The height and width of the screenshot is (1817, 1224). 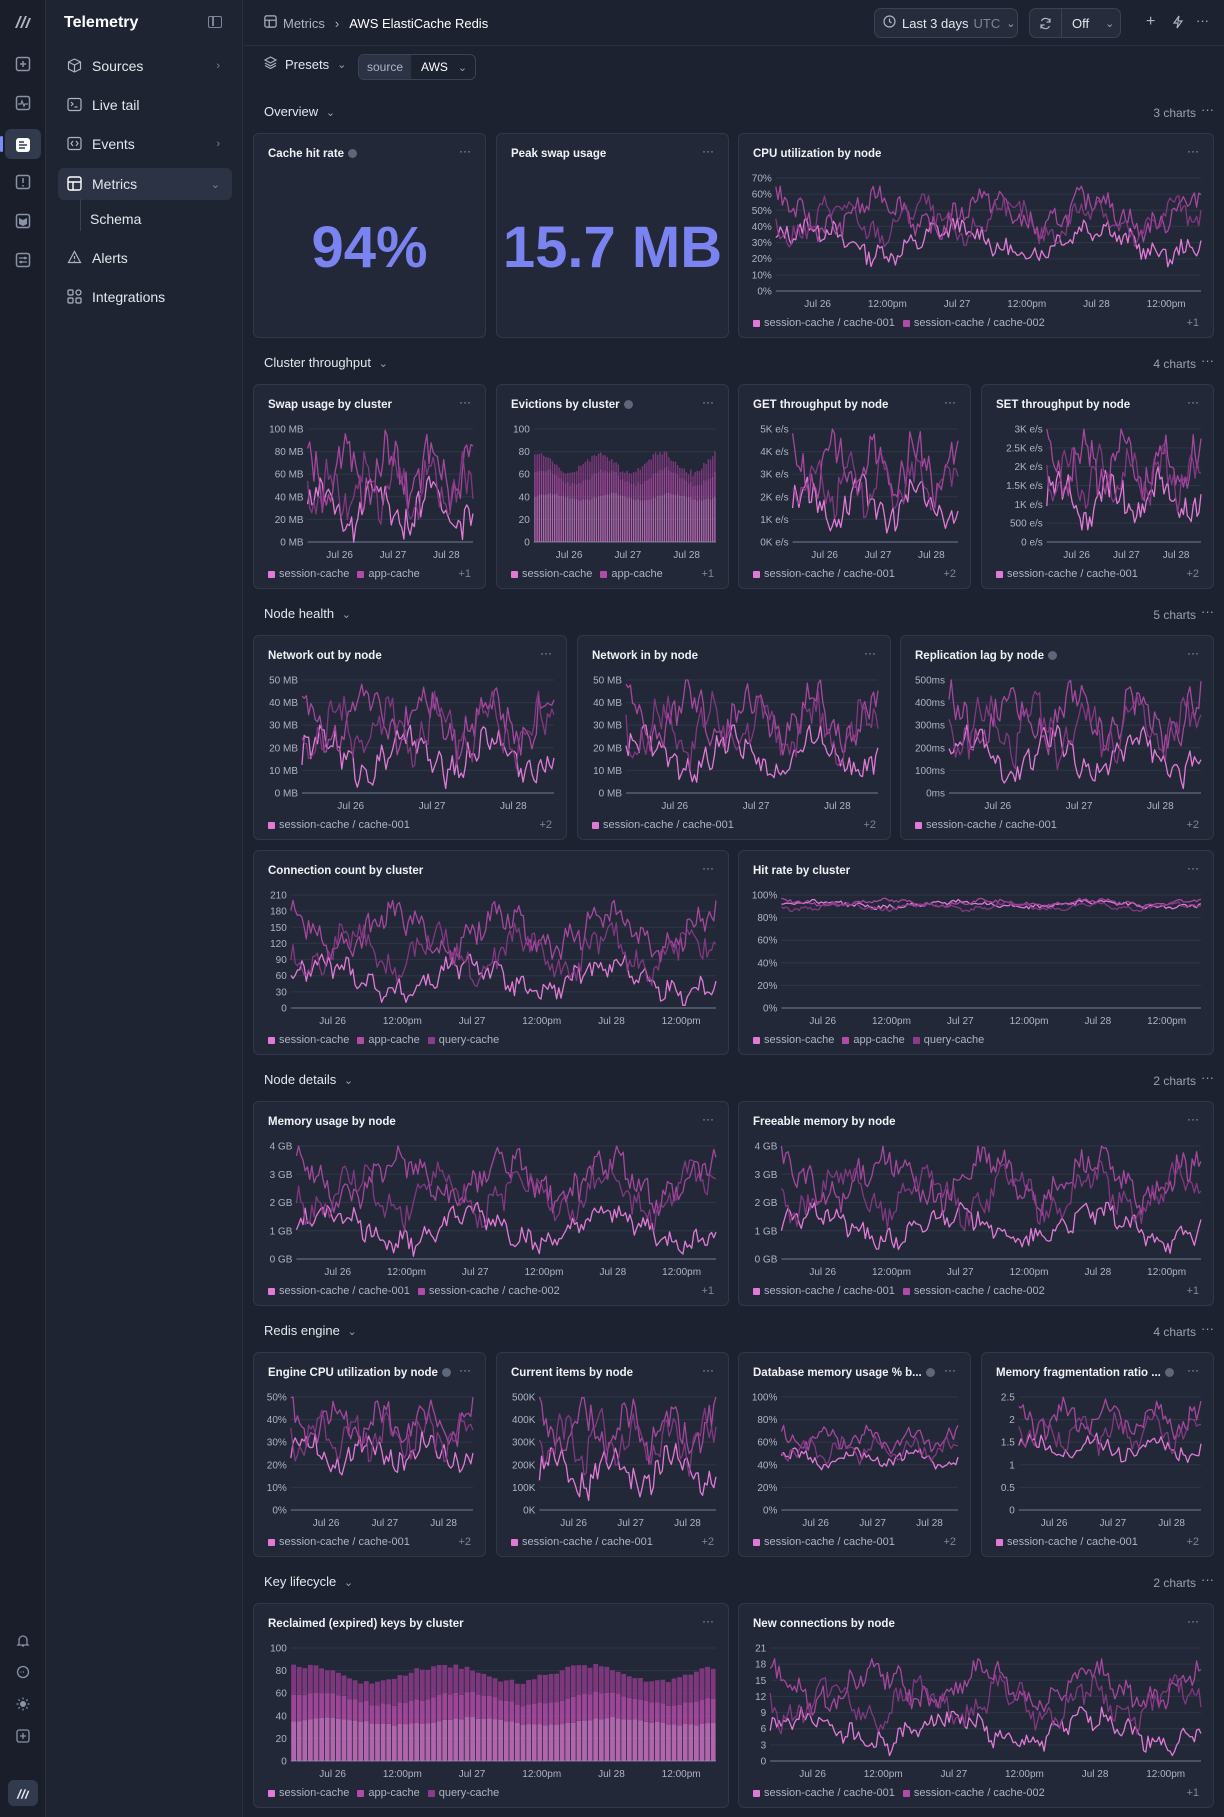 I want to click on plugin-icon, so click(x=23, y=1738).